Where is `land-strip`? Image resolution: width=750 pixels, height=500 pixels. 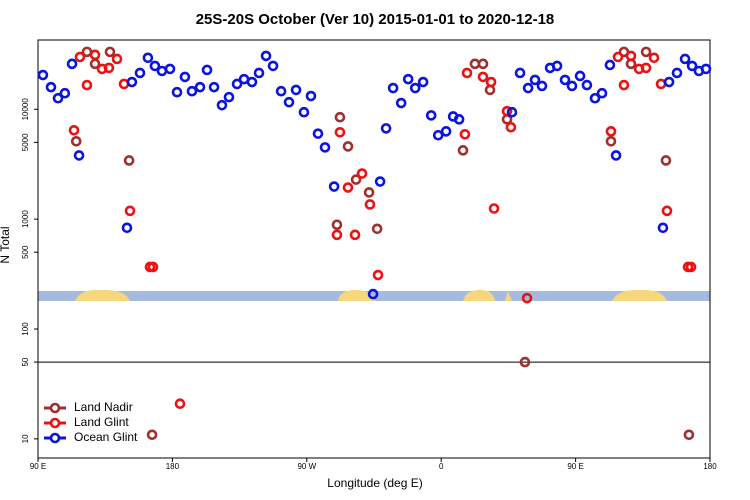 land-strip is located at coordinates (371, 295).